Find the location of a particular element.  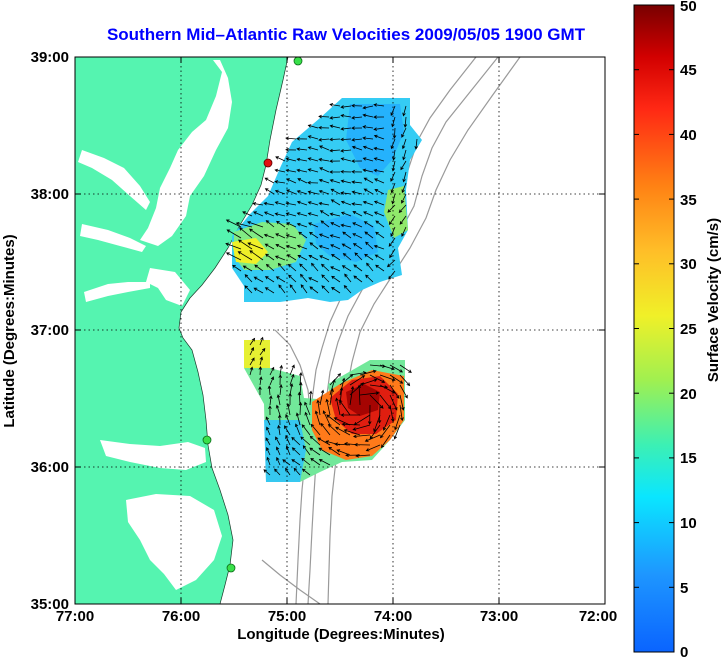

velocity-field-north is located at coordinates (323, 200).